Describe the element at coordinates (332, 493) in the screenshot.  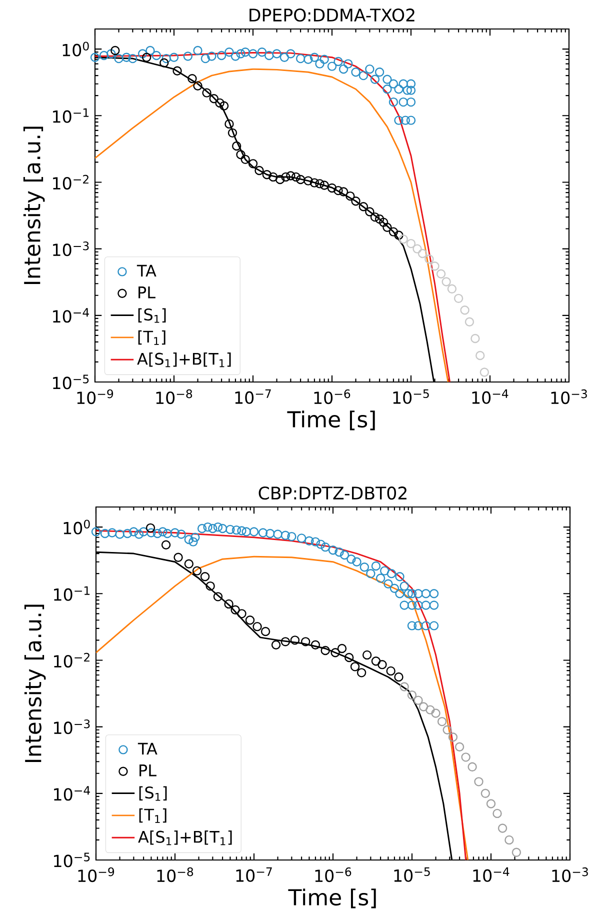
I see `chart-title: CBP:DPTZ-DBT02` at that location.